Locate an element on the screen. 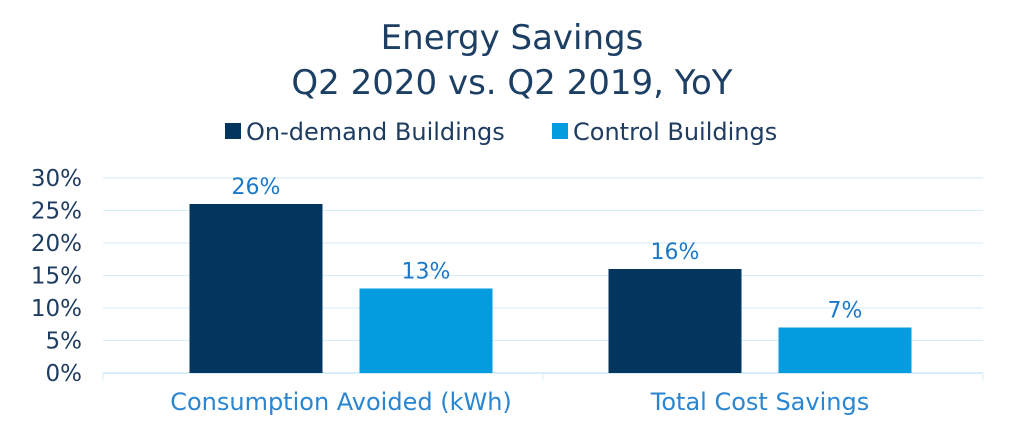  category-label-consumption-avoided-kwh: Consumption Avoided (kWh) is located at coordinates (341, 402).